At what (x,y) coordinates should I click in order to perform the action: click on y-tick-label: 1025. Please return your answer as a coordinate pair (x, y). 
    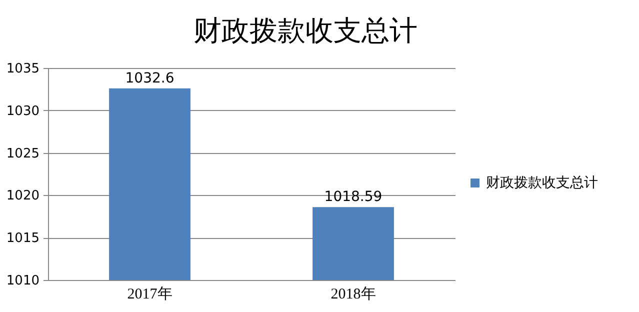
    Looking at the image, I should click on (23, 154).